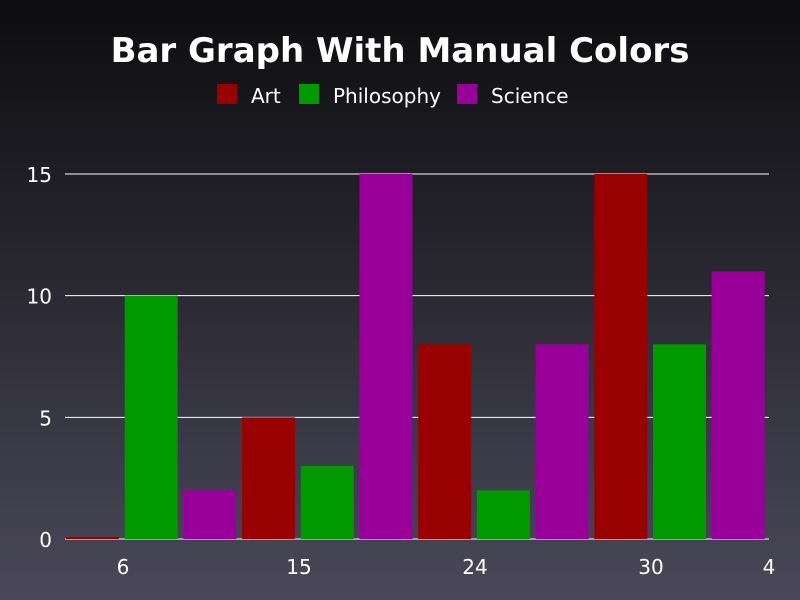 The width and height of the screenshot is (800, 600). I want to click on y-tick-label: 0, so click(45, 540).